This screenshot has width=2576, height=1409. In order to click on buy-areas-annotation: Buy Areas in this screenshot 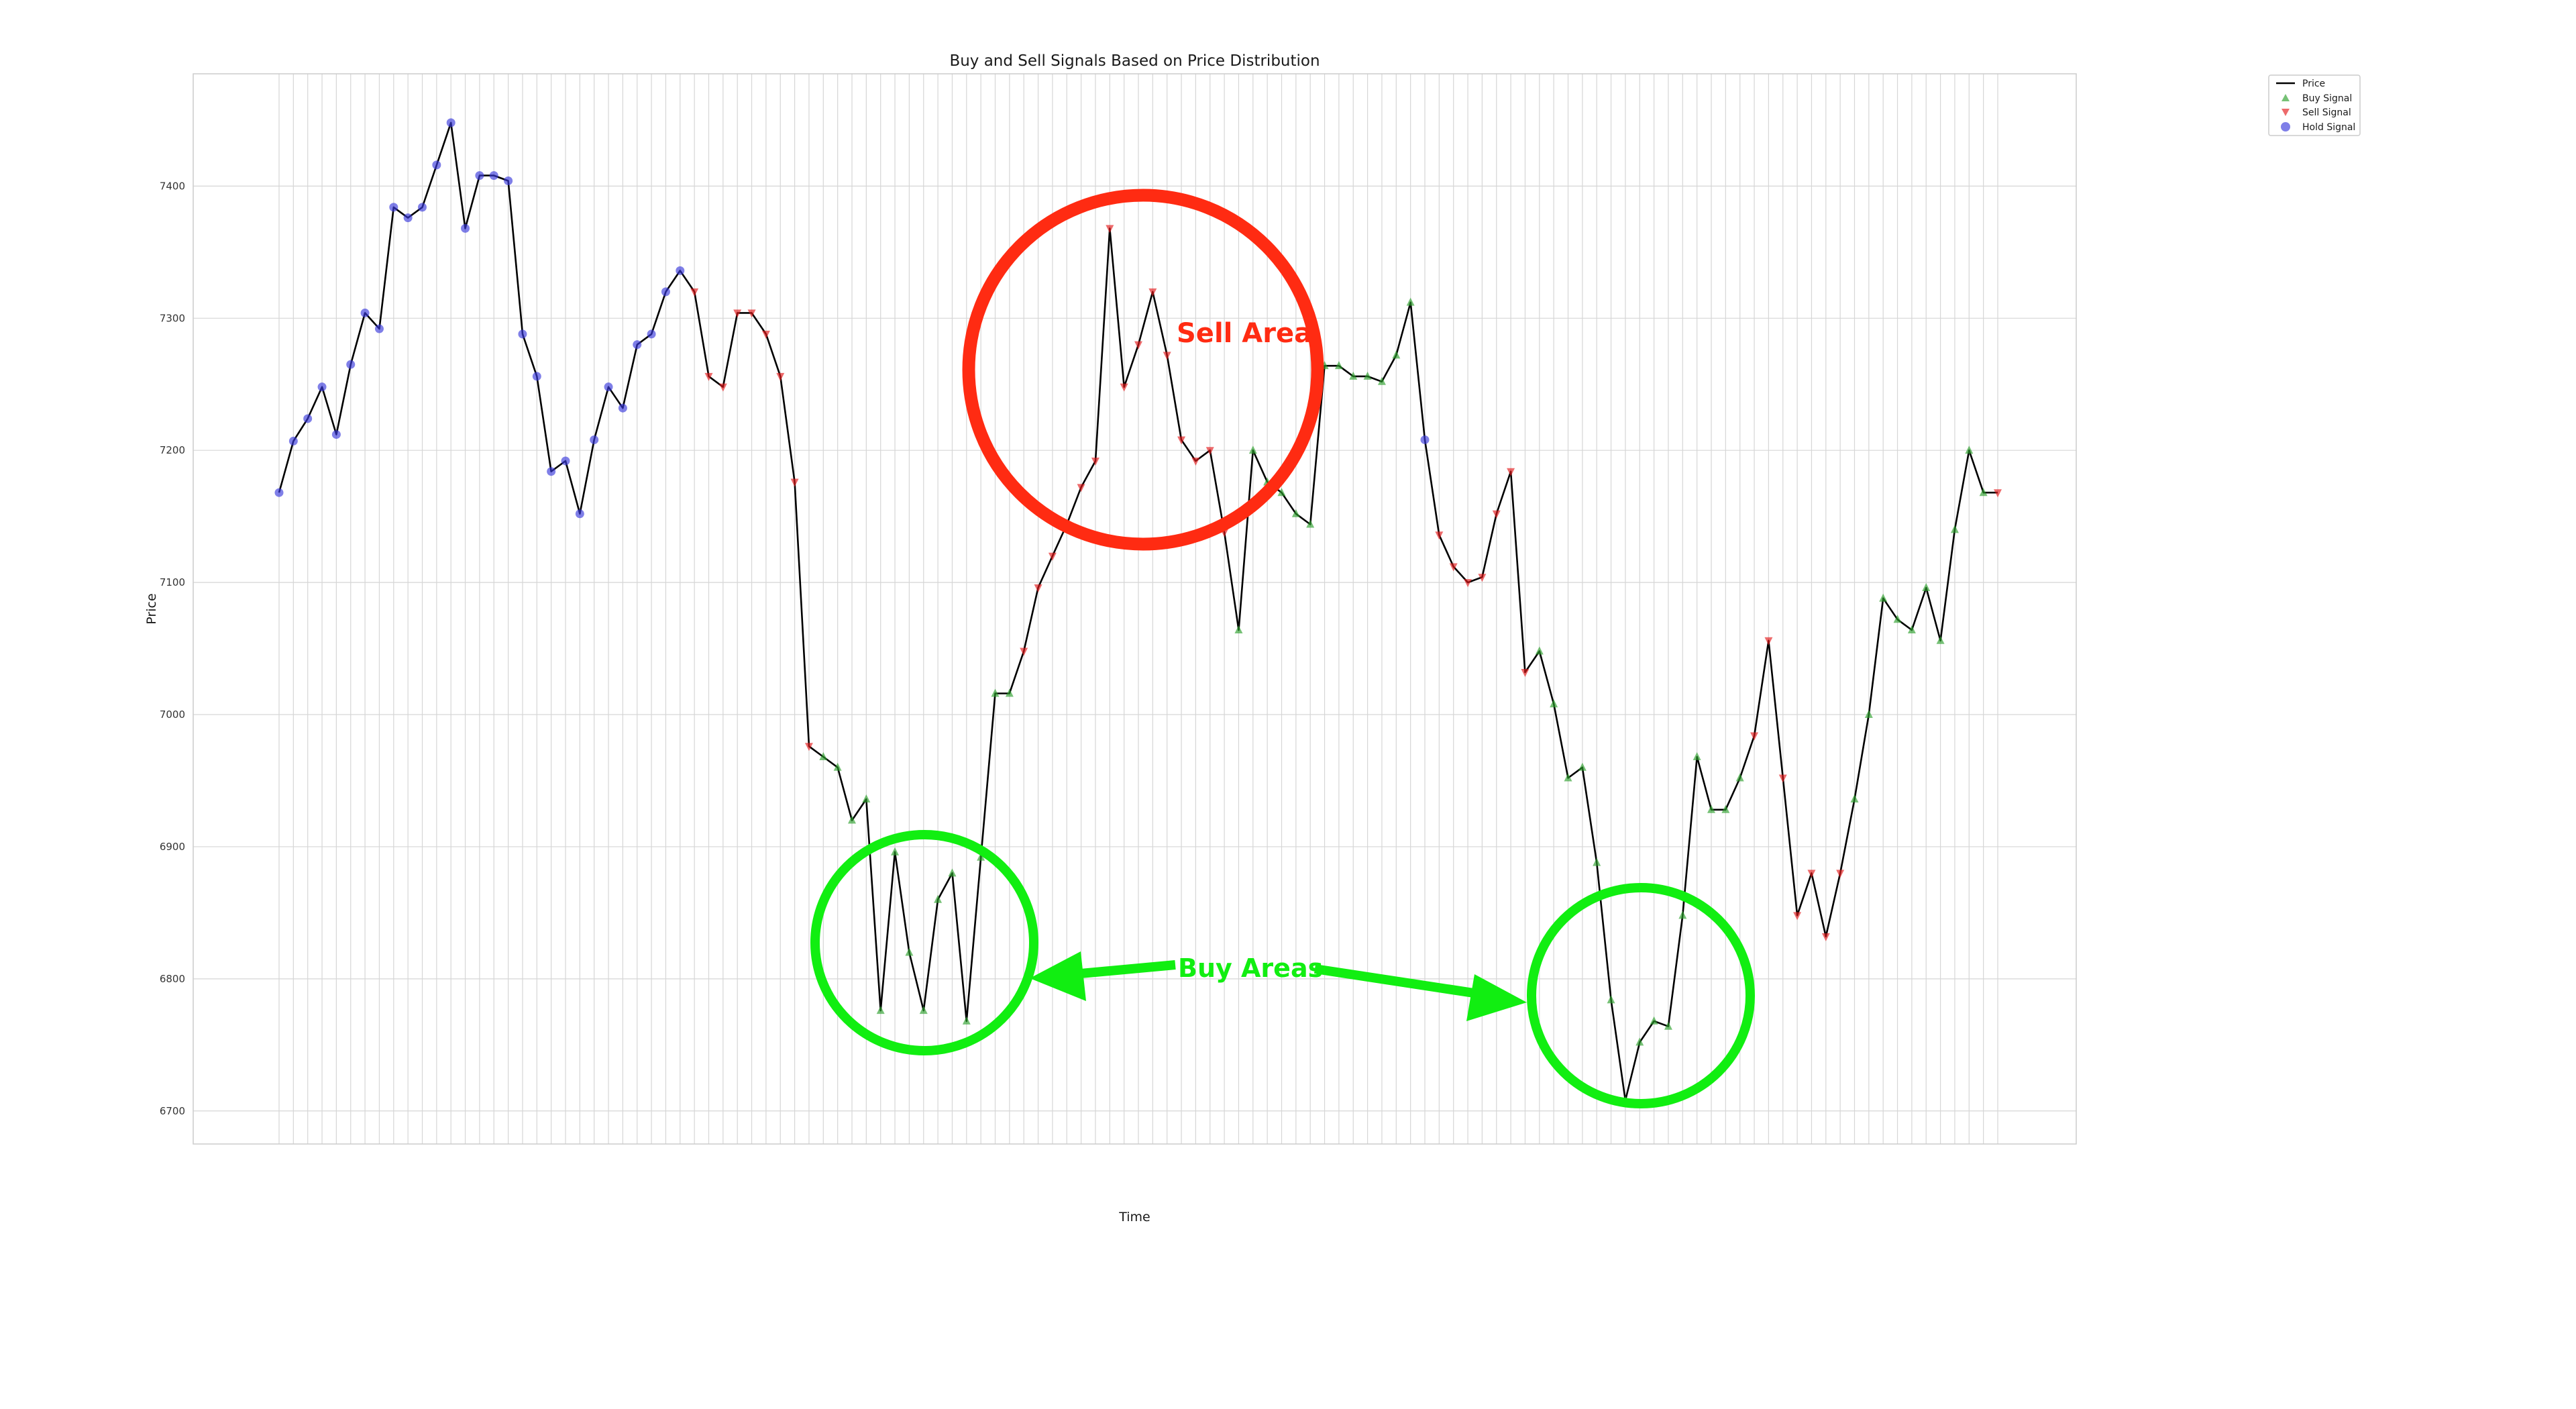, I will do `click(1282, 969)`.